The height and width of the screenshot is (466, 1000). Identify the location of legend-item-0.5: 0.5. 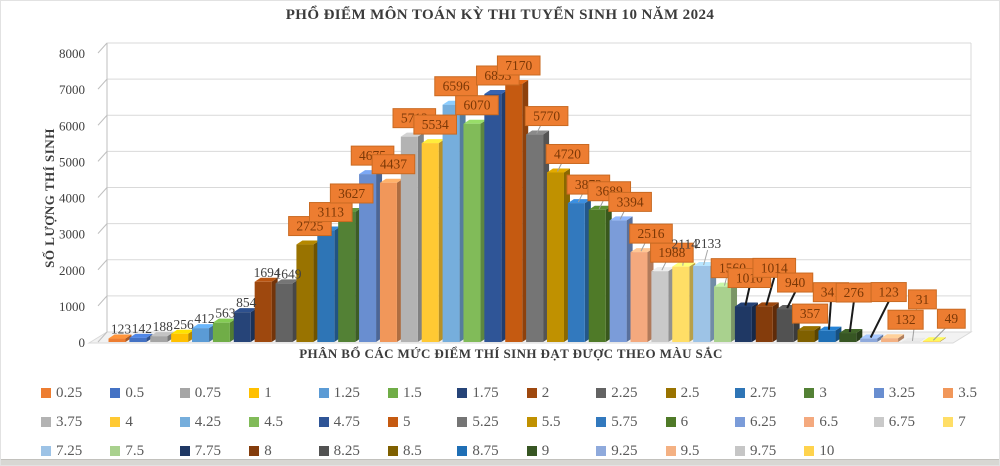
(127, 393).